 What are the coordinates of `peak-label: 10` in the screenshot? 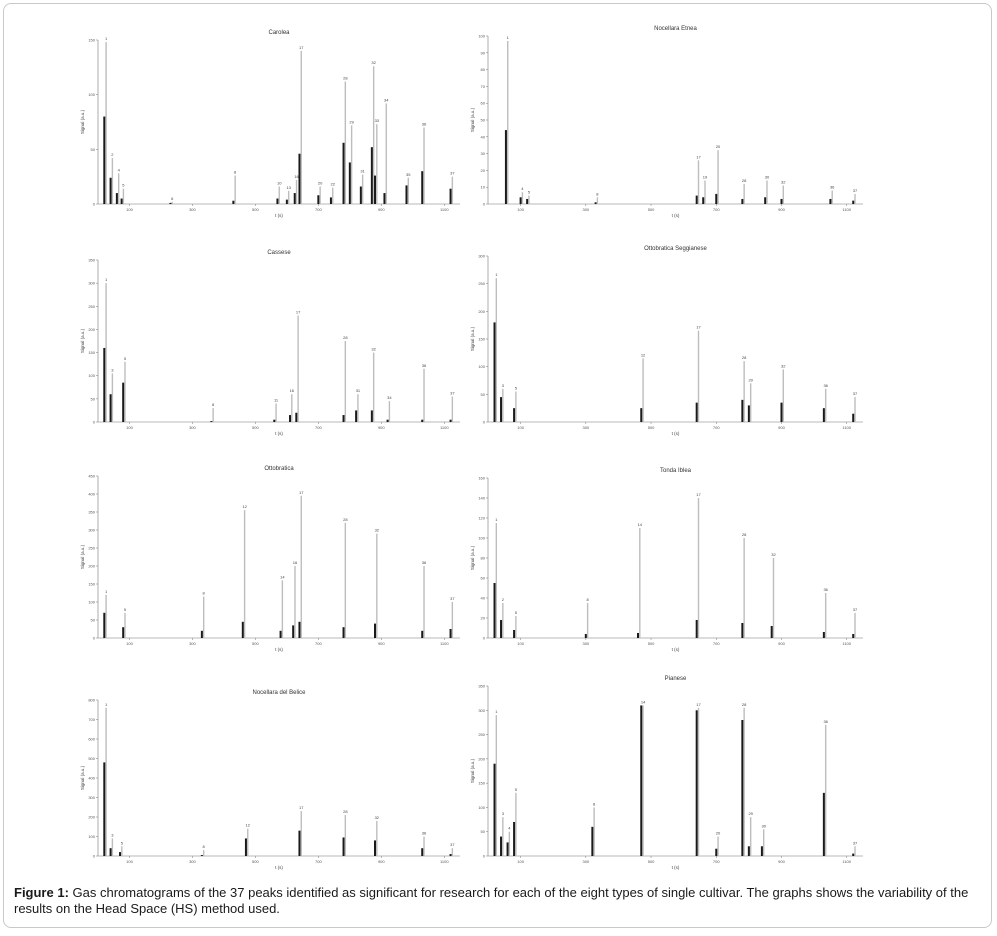 It's located at (279, 183).